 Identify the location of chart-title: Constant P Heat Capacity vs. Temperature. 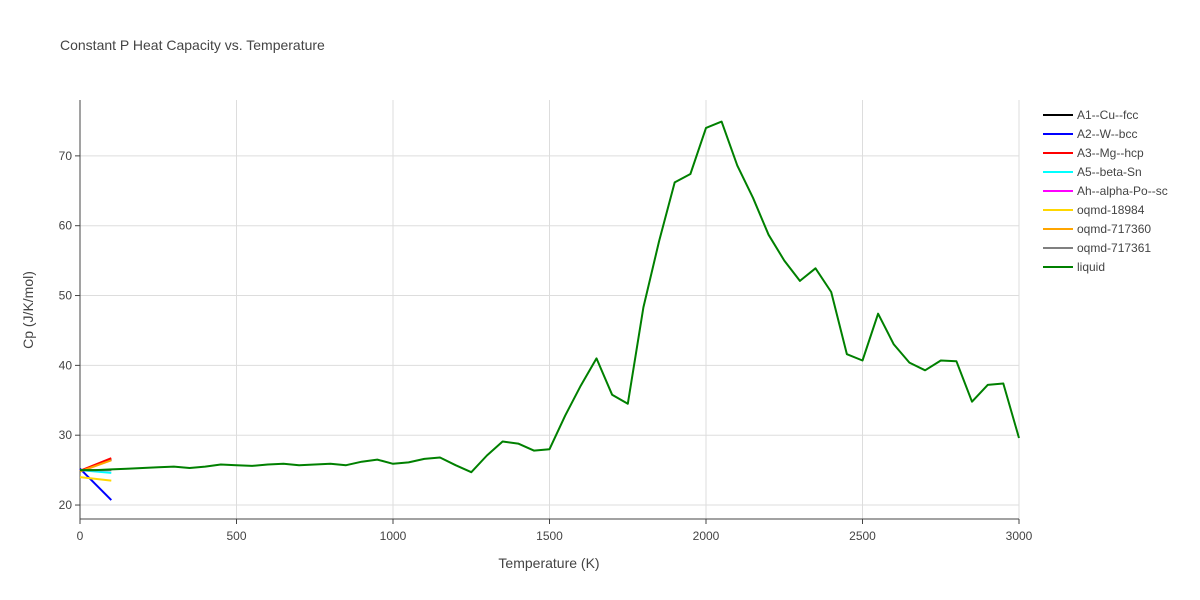
(192, 45).